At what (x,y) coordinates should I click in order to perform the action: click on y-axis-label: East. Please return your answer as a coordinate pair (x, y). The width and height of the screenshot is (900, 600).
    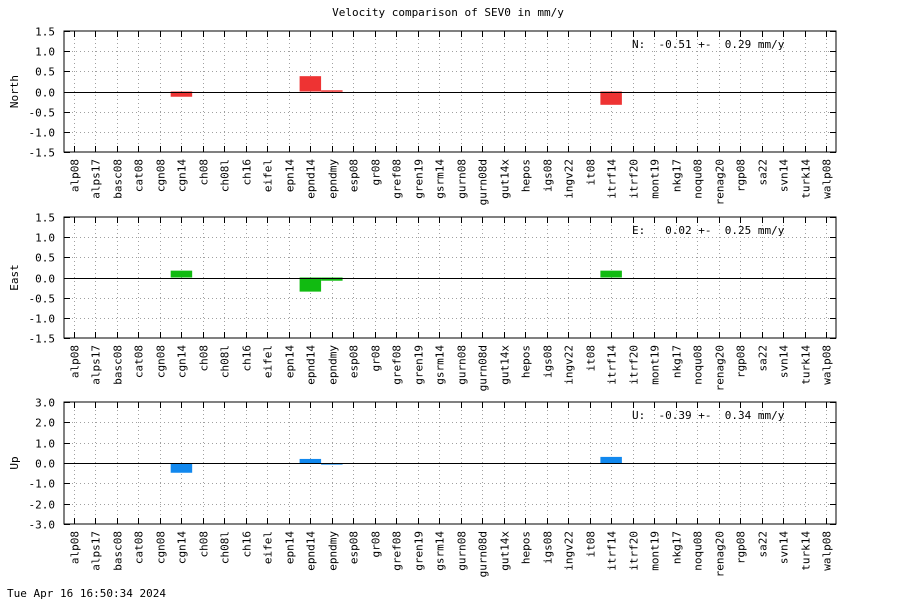
    Looking at the image, I should click on (14, 277).